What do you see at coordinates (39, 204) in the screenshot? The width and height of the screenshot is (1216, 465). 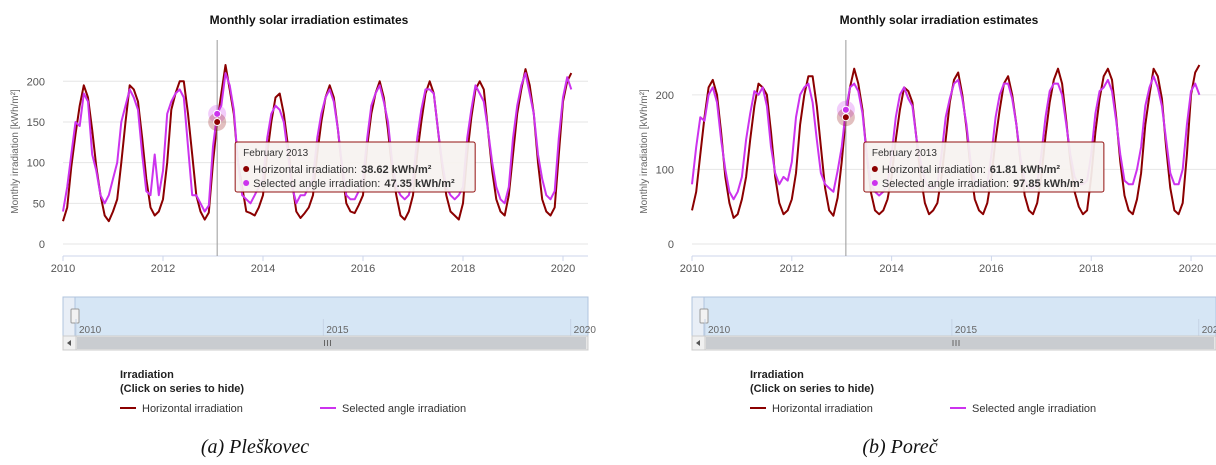 I see `y-tick-label: 50` at bounding box center [39, 204].